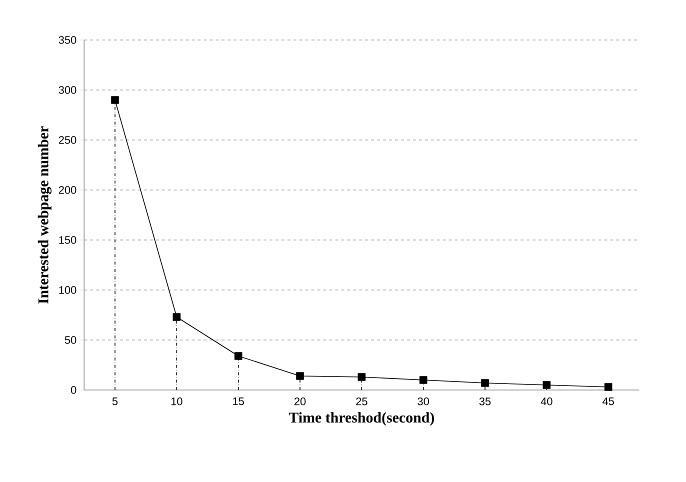 The width and height of the screenshot is (686, 482). I want to click on y-tick-label: 300, so click(67, 90).